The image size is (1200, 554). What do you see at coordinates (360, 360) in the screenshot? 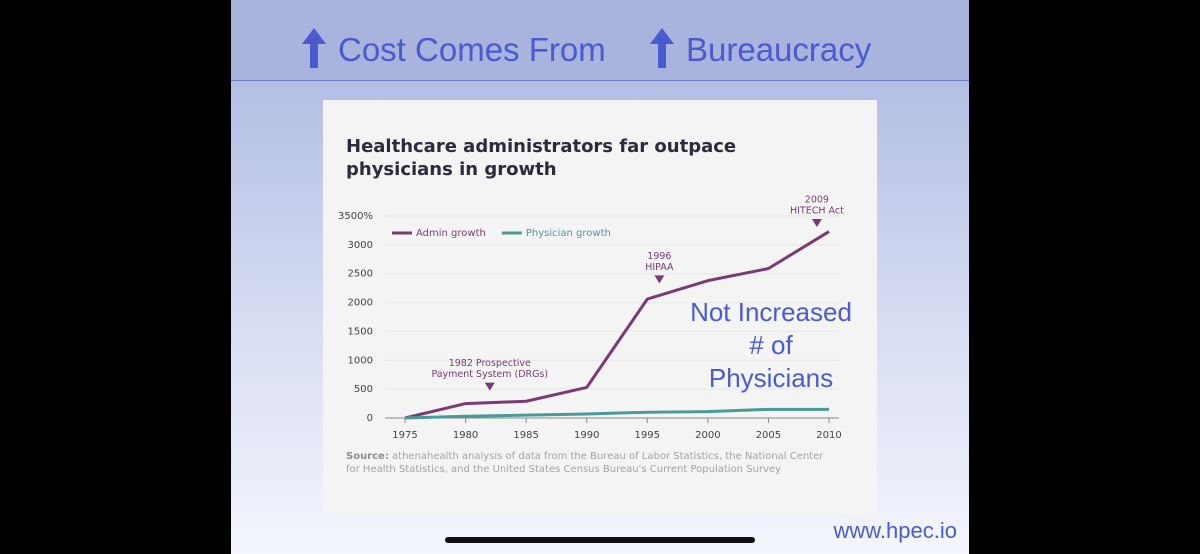
I see `y-tick-label: 1000` at bounding box center [360, 360].